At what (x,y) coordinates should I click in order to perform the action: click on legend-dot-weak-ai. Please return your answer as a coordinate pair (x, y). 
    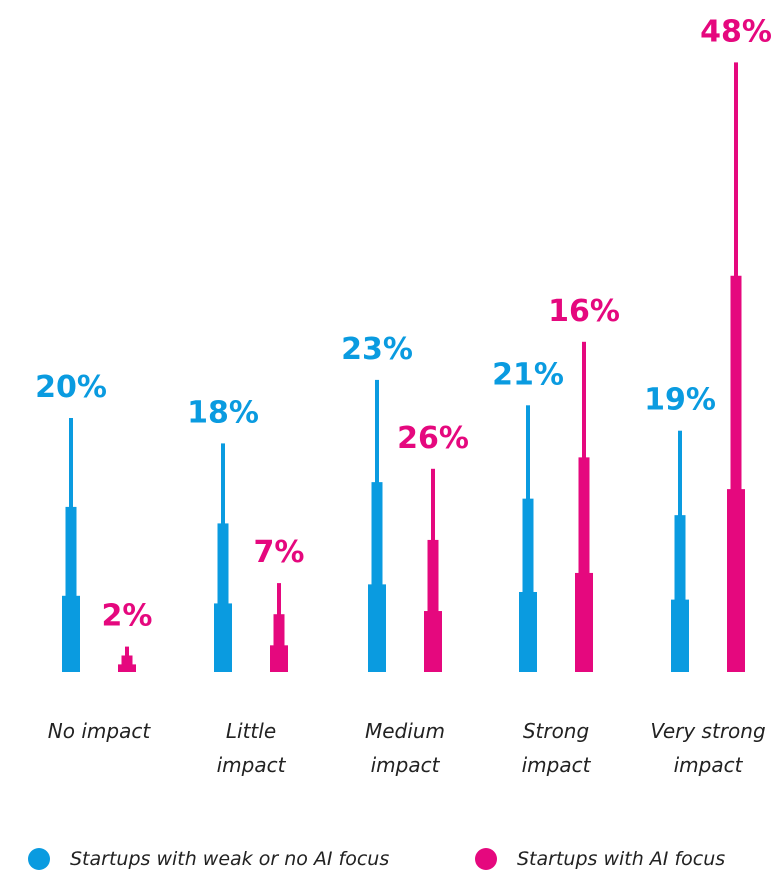
    Looking at the image, I should click on (39, 859).